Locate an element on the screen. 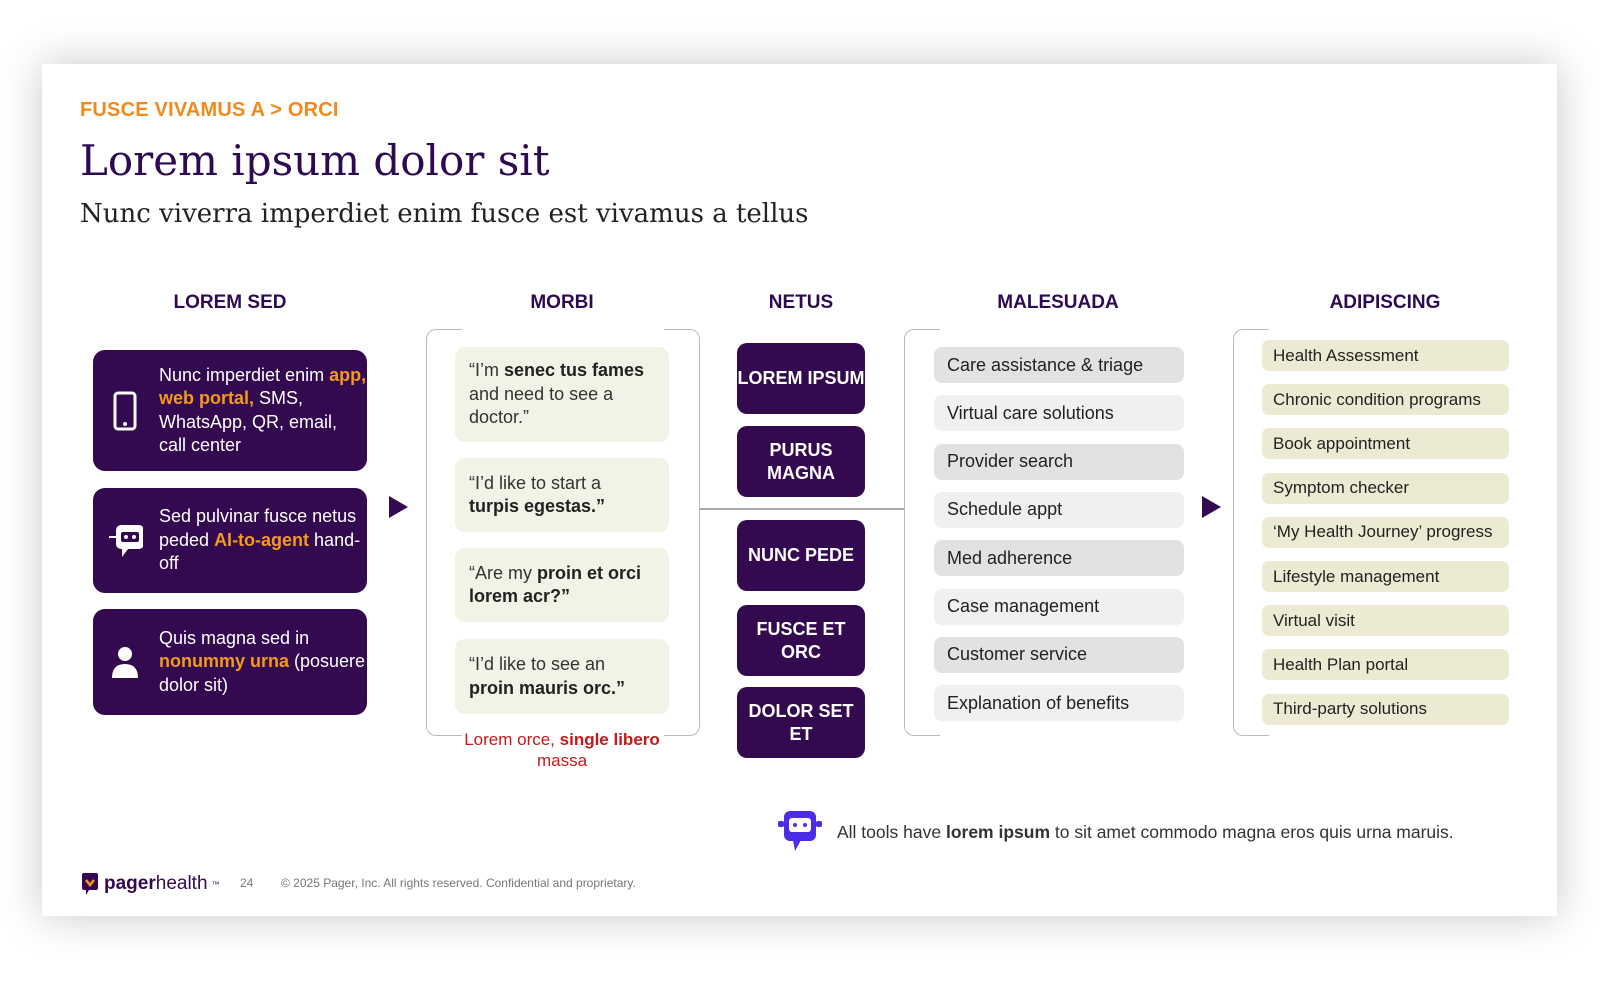 Image resolution: width=1600 pixels, height=982 pixels. adipiscing-item: Lifestyle management is located at coordinates (1385, 576).